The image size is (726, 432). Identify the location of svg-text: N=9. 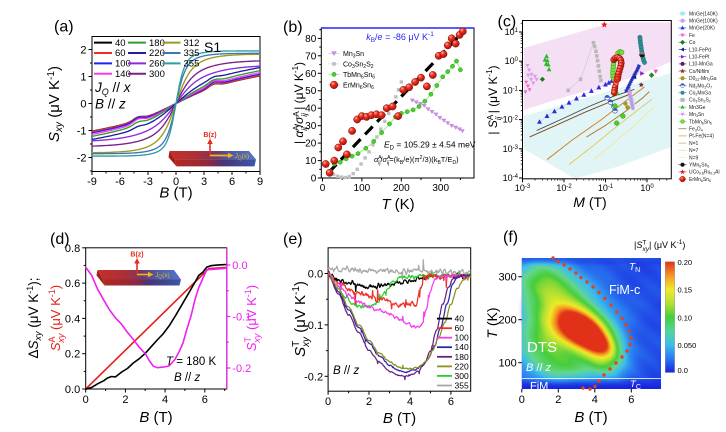
(694, 158).